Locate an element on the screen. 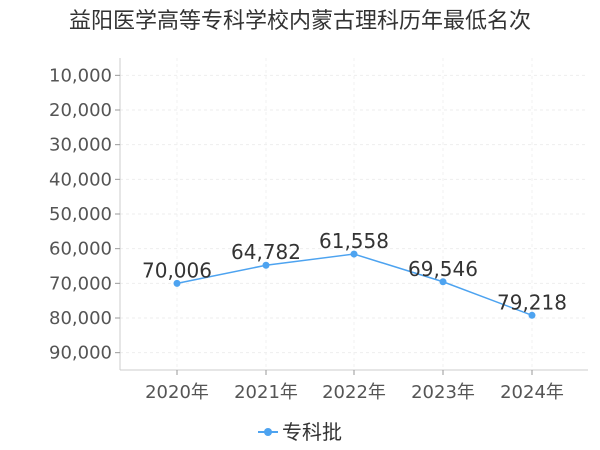 The image size is (600, 450). x-tick-label: 2020年 is located at coordinates (177, 392).